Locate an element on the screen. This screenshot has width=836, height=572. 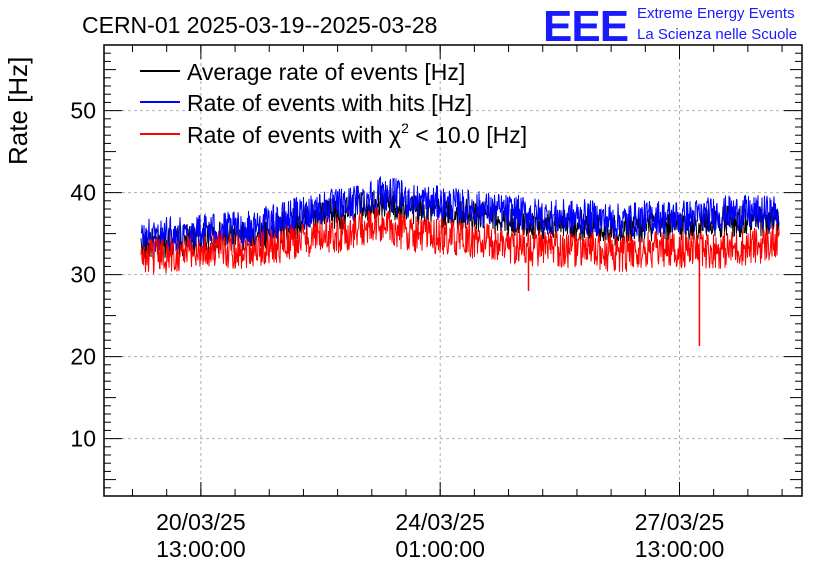
y-tick-label: 40 is located at coordinates (83, 193).